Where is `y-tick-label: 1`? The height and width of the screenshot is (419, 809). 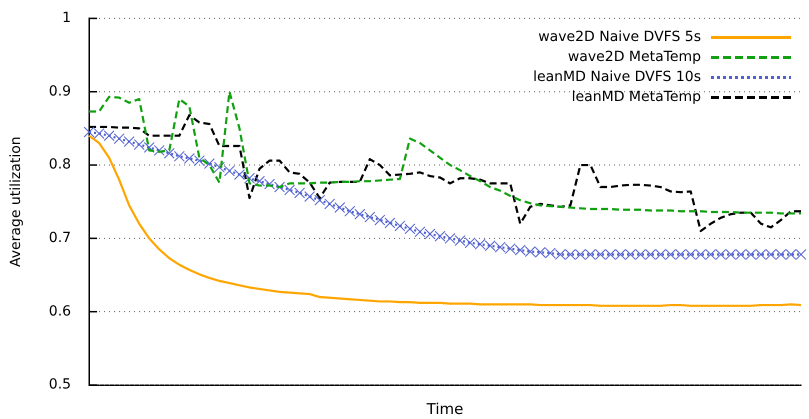
y-tick-label: 1 is located at coordinates (67, 18).